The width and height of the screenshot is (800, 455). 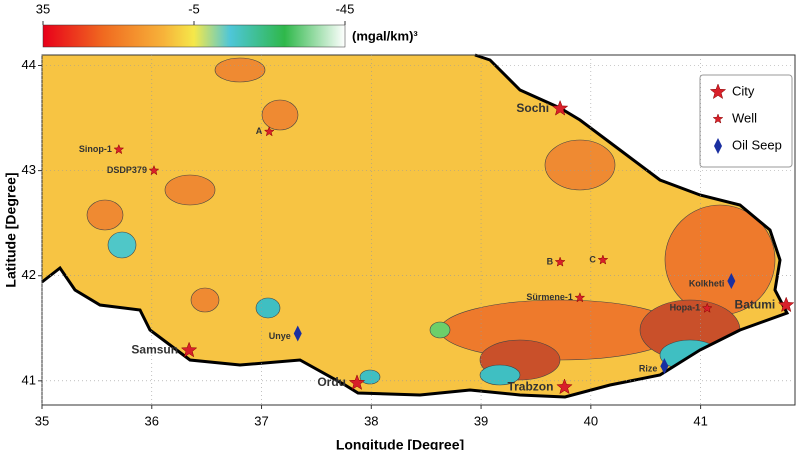 I want to click on legend, so click(x=746, y=121).